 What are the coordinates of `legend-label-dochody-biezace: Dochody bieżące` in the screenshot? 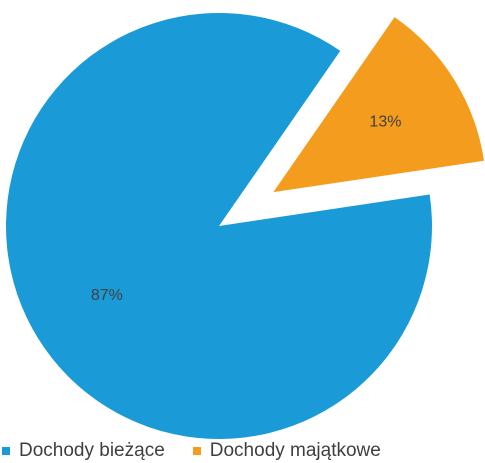 It's located at (92, 450).